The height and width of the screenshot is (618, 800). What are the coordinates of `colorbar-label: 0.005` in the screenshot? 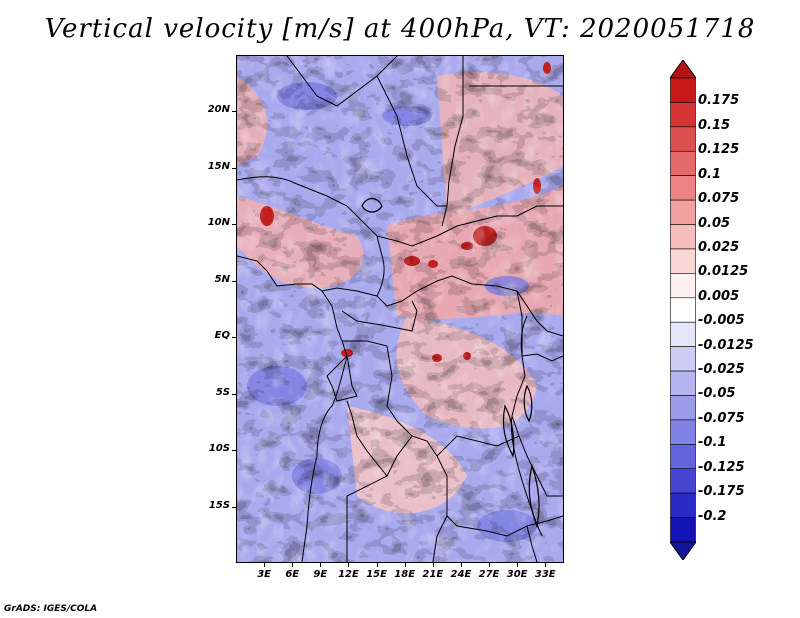 It's located at (719, 296).